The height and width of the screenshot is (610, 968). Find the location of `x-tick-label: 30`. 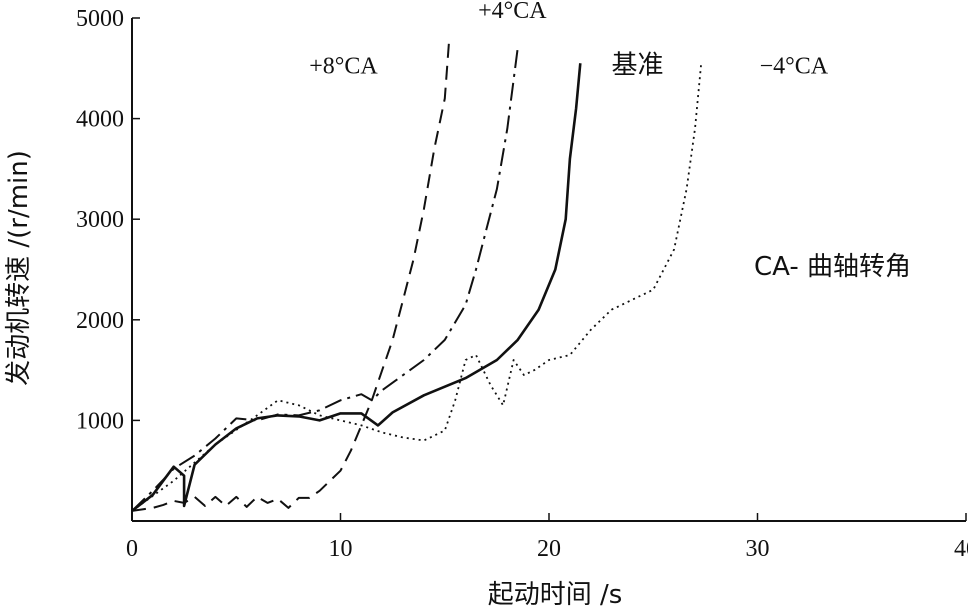

x-tick-label: 30 is located at coordinates (758, 549).